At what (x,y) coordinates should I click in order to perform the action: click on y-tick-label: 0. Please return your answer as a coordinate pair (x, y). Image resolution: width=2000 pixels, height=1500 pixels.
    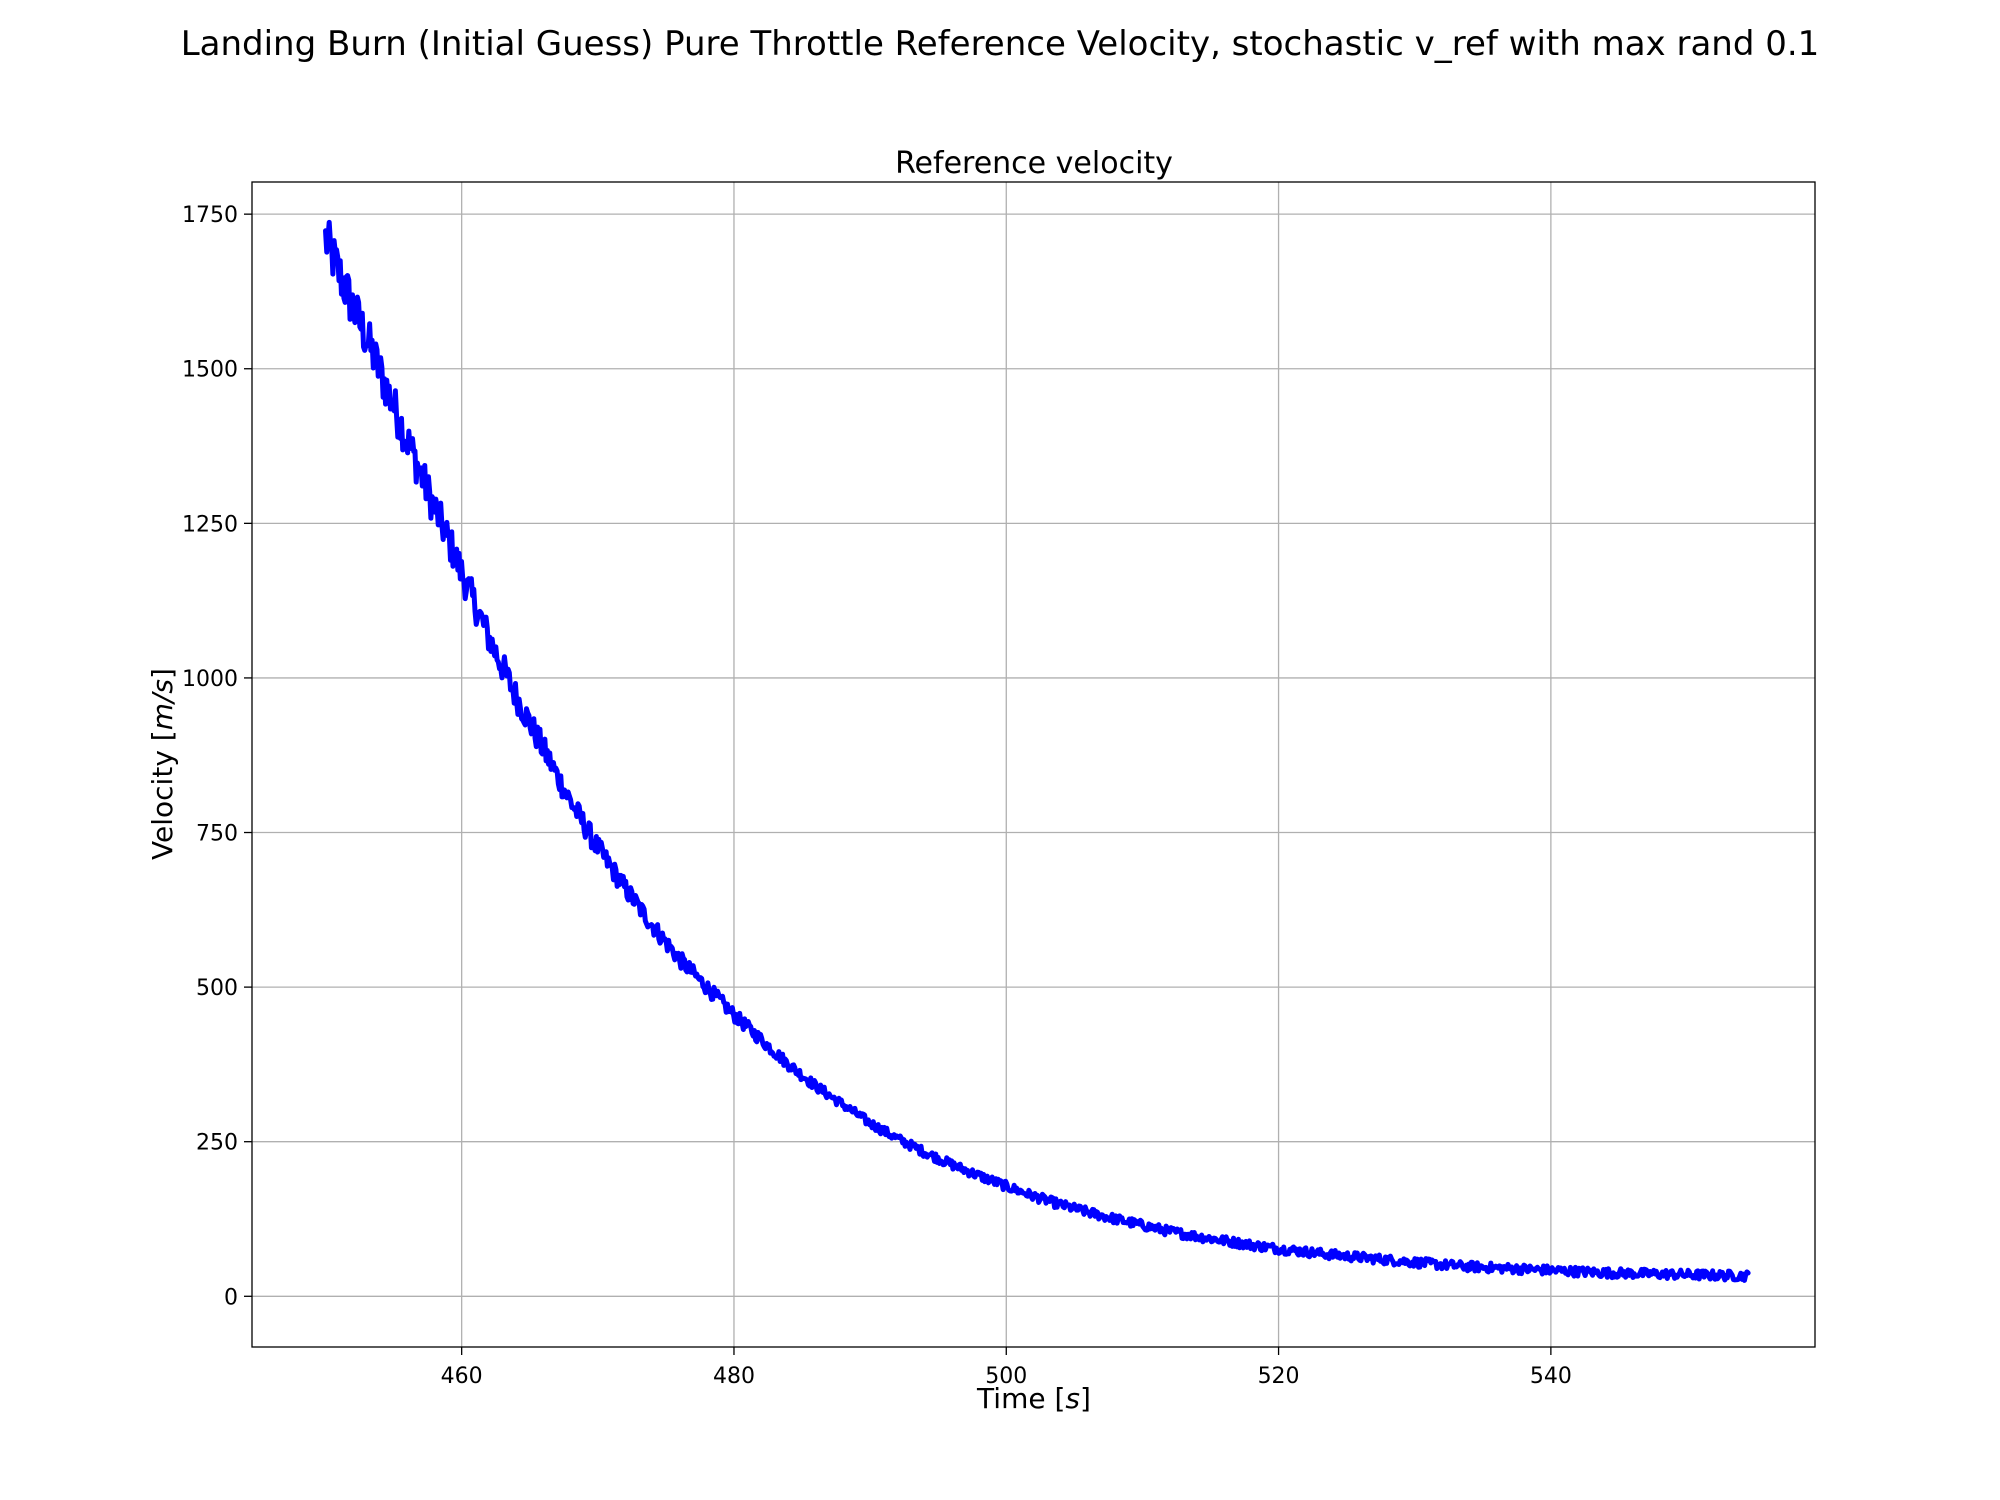
    Looking at the image, I should click on (231, 1297).